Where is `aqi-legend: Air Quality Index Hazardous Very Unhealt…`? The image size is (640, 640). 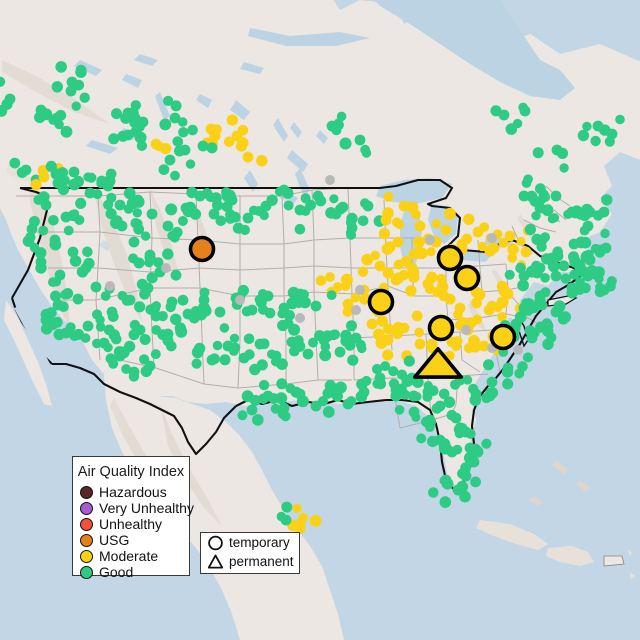
aqi-legend: Air Quality Index Hazardous Very Unhealt… is located at coordinates (133, 518).